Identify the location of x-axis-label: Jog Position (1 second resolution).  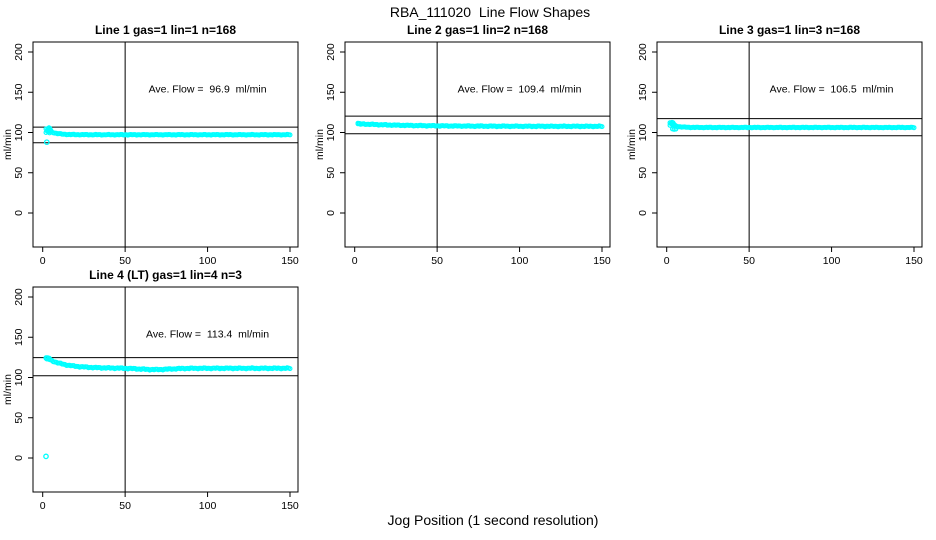
(493, 520).